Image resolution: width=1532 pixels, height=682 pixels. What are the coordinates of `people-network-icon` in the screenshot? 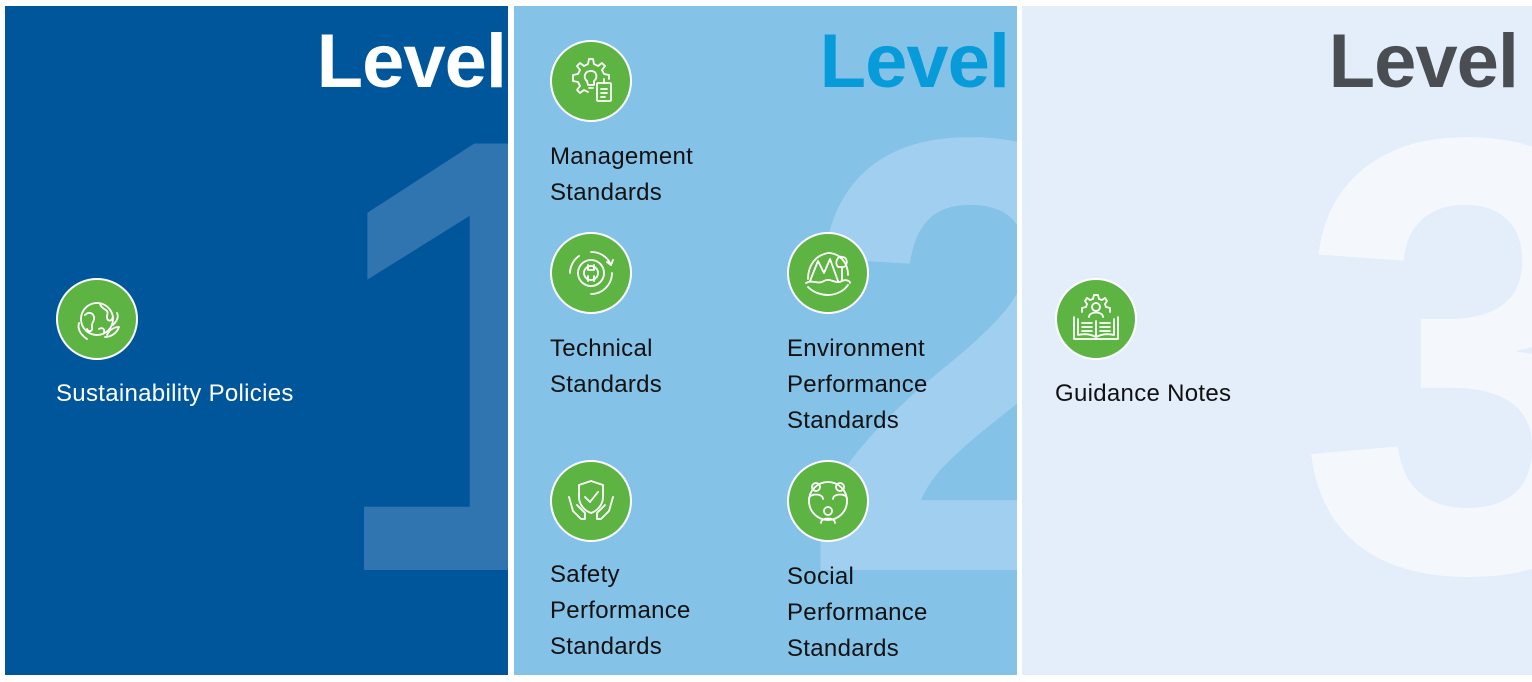 It's located at (828, 501).